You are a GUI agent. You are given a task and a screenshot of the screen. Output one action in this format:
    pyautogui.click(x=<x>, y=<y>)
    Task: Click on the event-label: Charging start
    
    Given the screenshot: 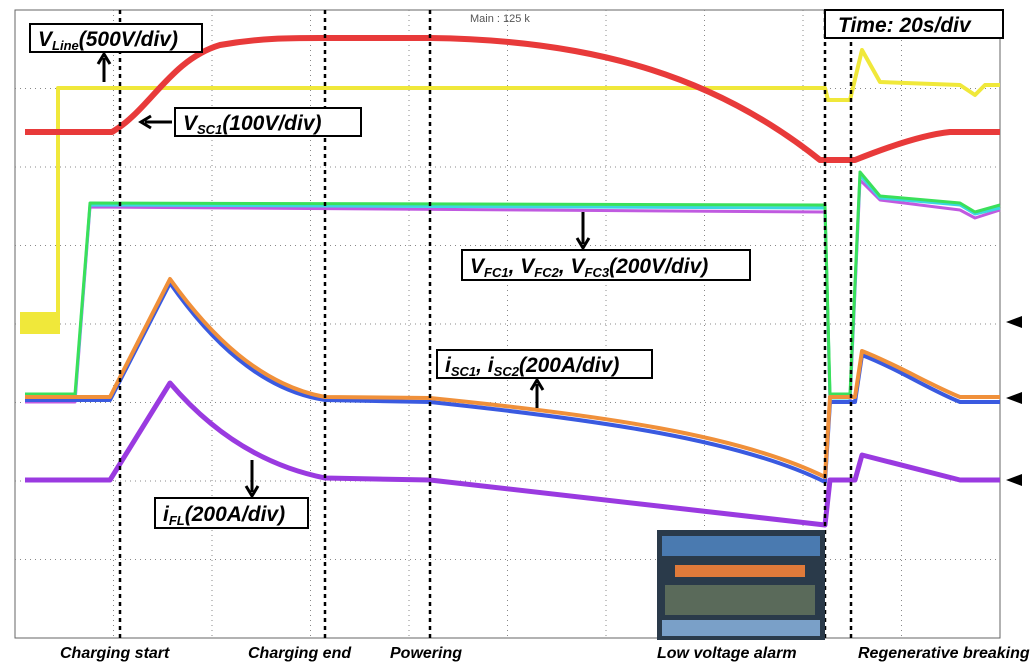 What is the action you would take?
    pyautogui.click(x=115, y=653)
    